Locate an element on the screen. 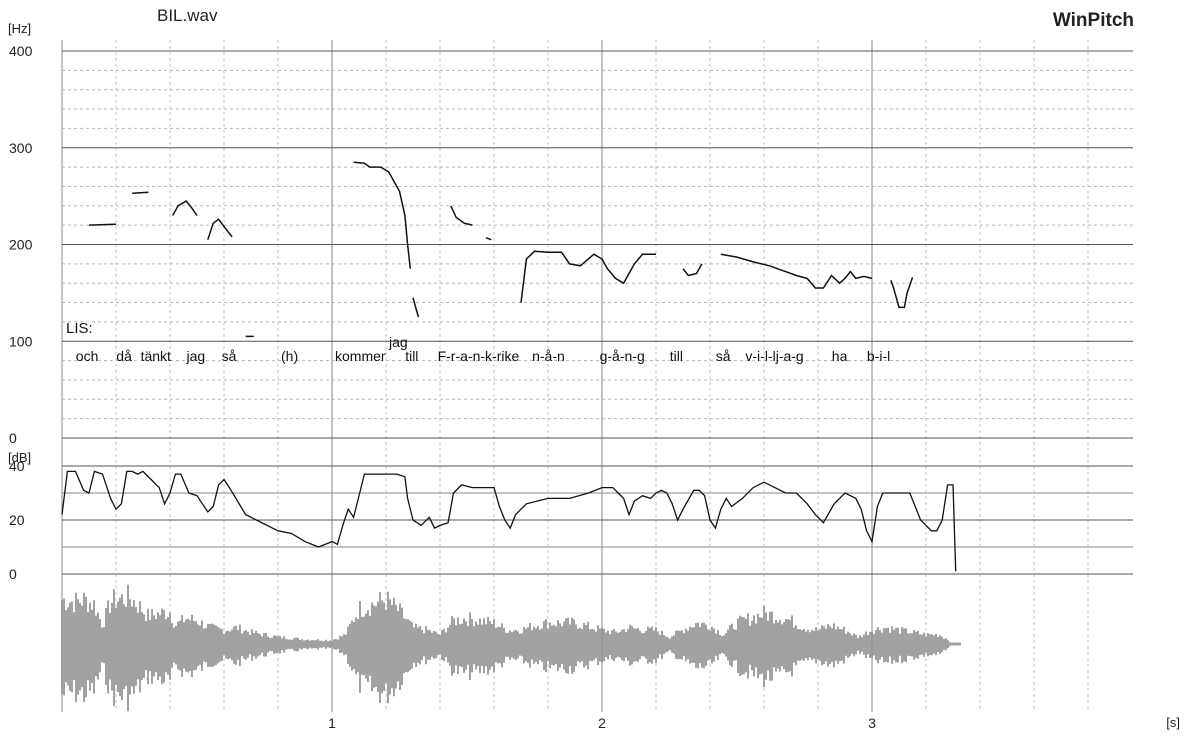  transcription-word: kommer is located at coordinates (360, 356).